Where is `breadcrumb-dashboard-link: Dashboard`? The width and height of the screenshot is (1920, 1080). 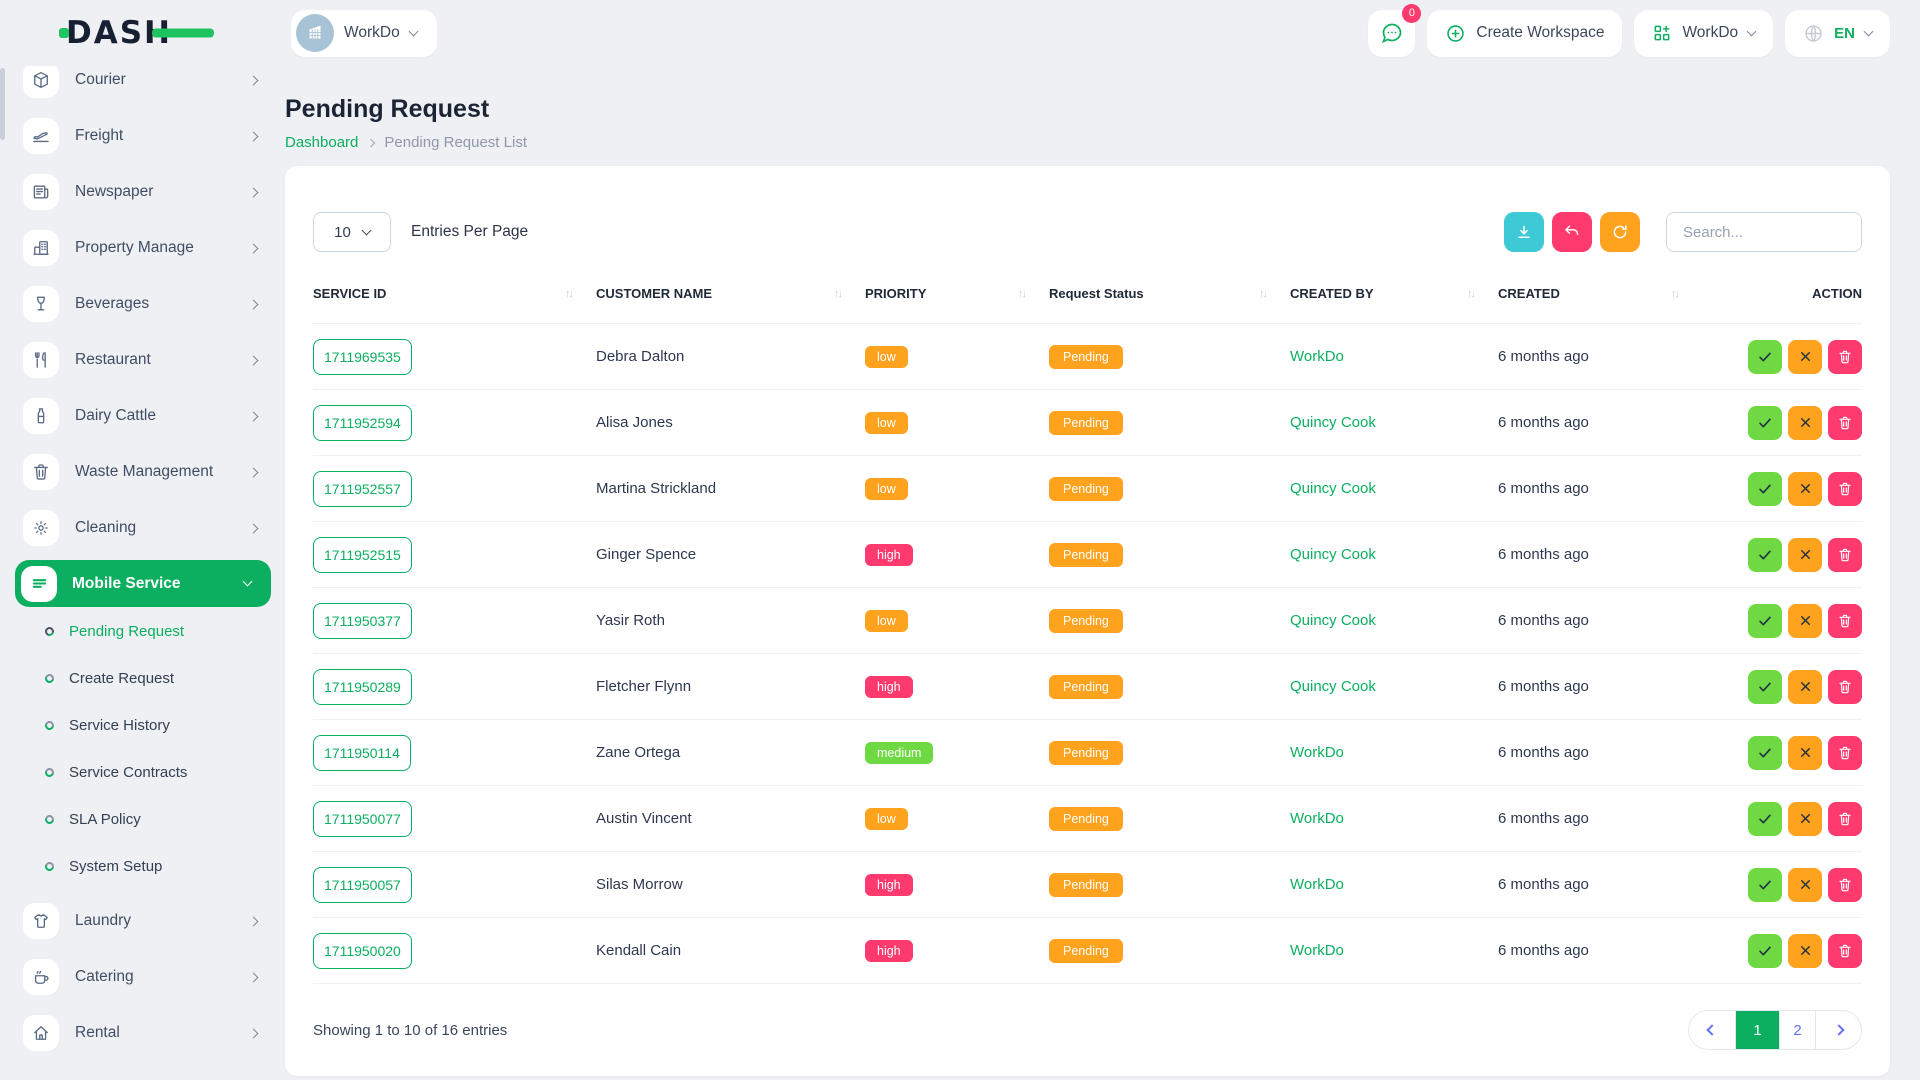 breadcrumb-dashboard-link: Dashboard is located at coordinates (322, 142).